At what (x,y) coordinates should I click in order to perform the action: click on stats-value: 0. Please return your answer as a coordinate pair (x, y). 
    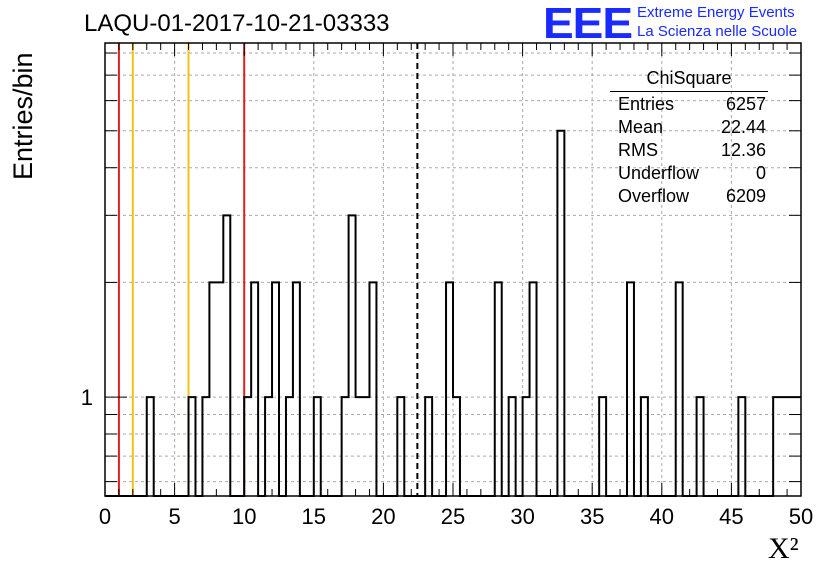
    Looking at the image, I should click on (760, 173).